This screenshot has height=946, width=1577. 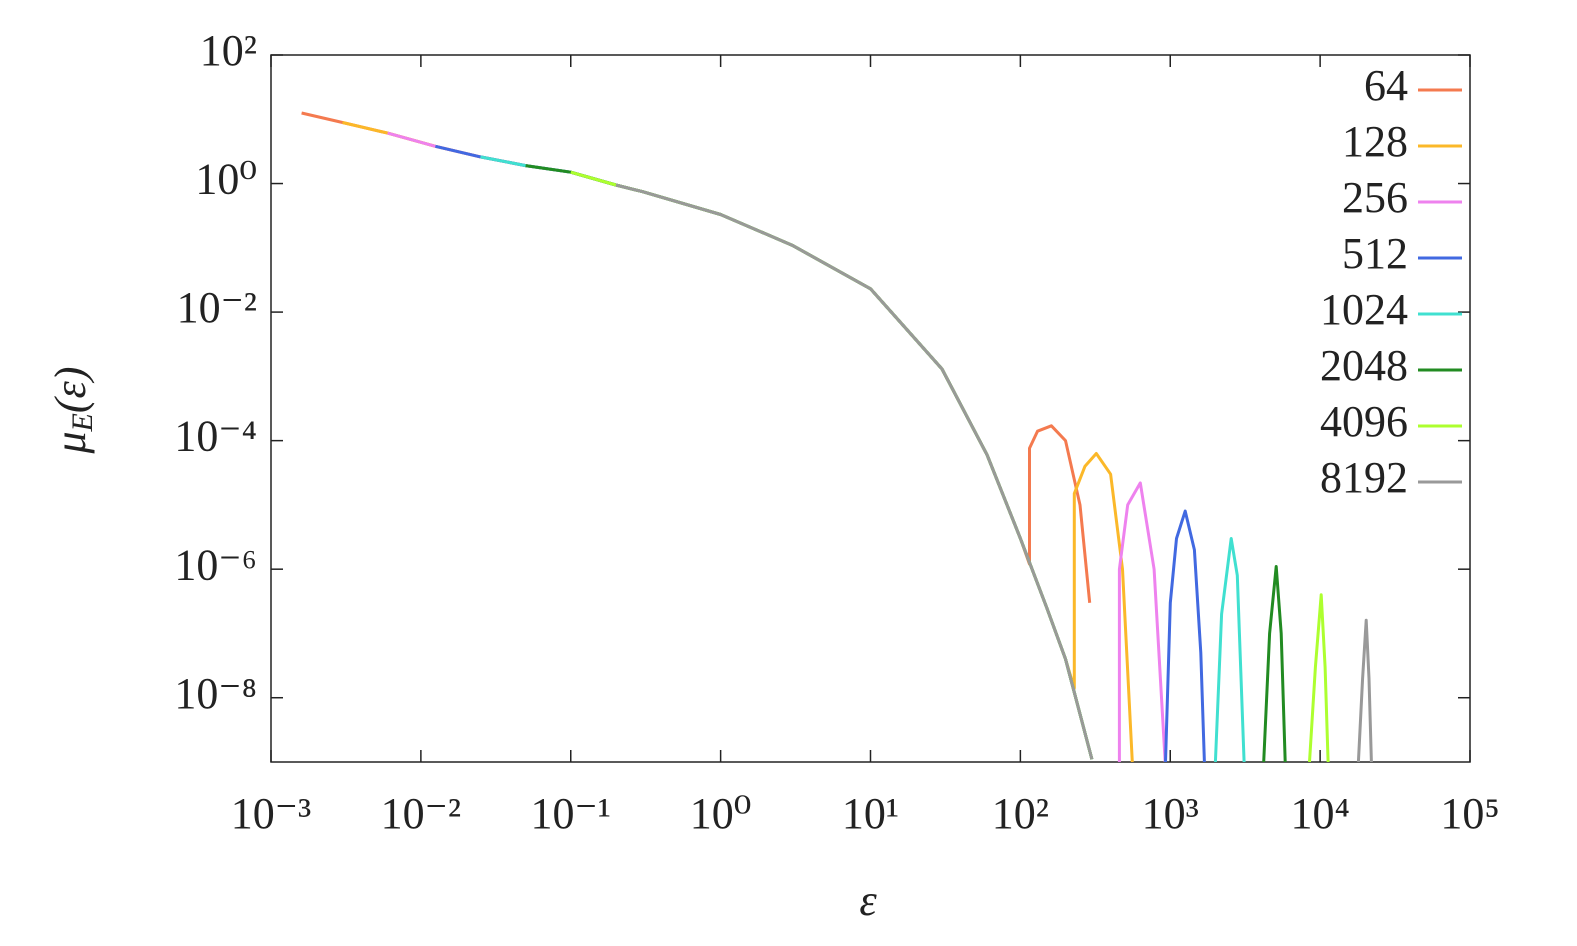 What do you see at coordinates (271, 813) in the screenshot?
I see `x-tick-label: 10⁻³` at bounding box center [271, 813].